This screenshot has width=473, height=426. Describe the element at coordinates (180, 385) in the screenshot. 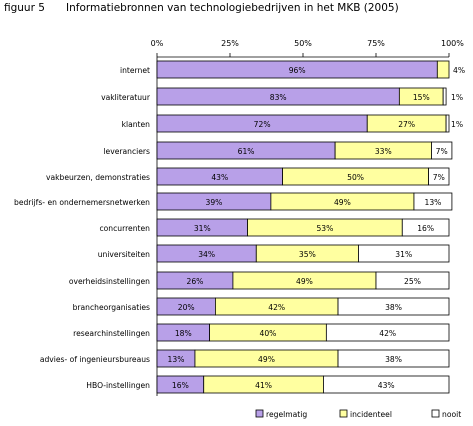

I see `data-label-regelmatig: 16%` at that location.